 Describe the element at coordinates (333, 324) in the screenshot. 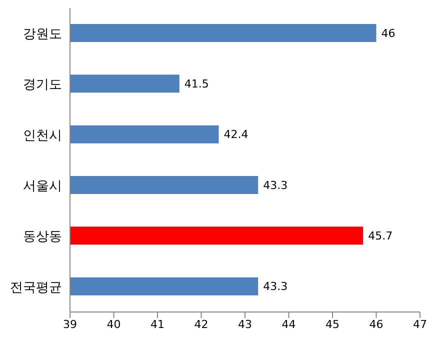

I see `x-tick-label: 45` at that location.